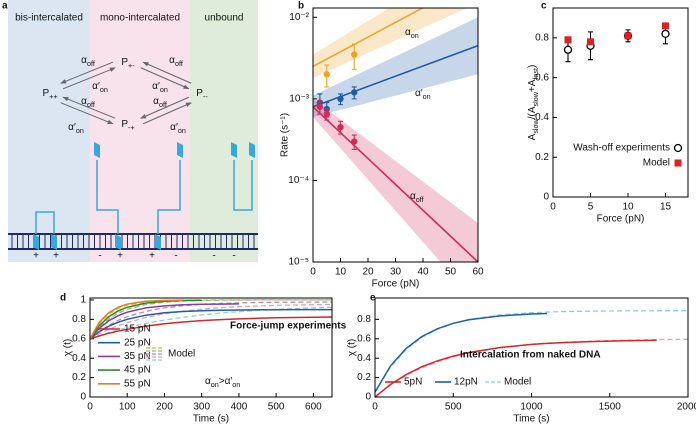  Describe the element at coordinates (453, 407) in the screenshot. I see `x-tick-label: 500` at that location.